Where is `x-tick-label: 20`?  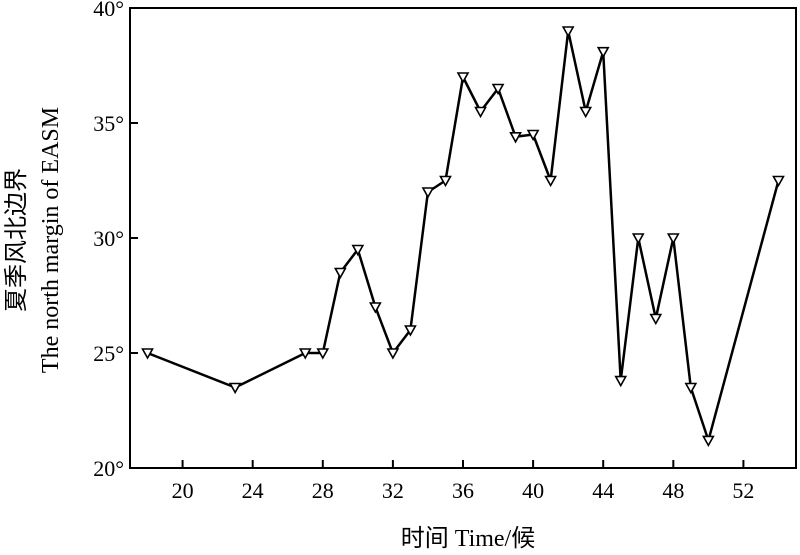 x-tick-label: 20 is located at coordinates (183, 490).